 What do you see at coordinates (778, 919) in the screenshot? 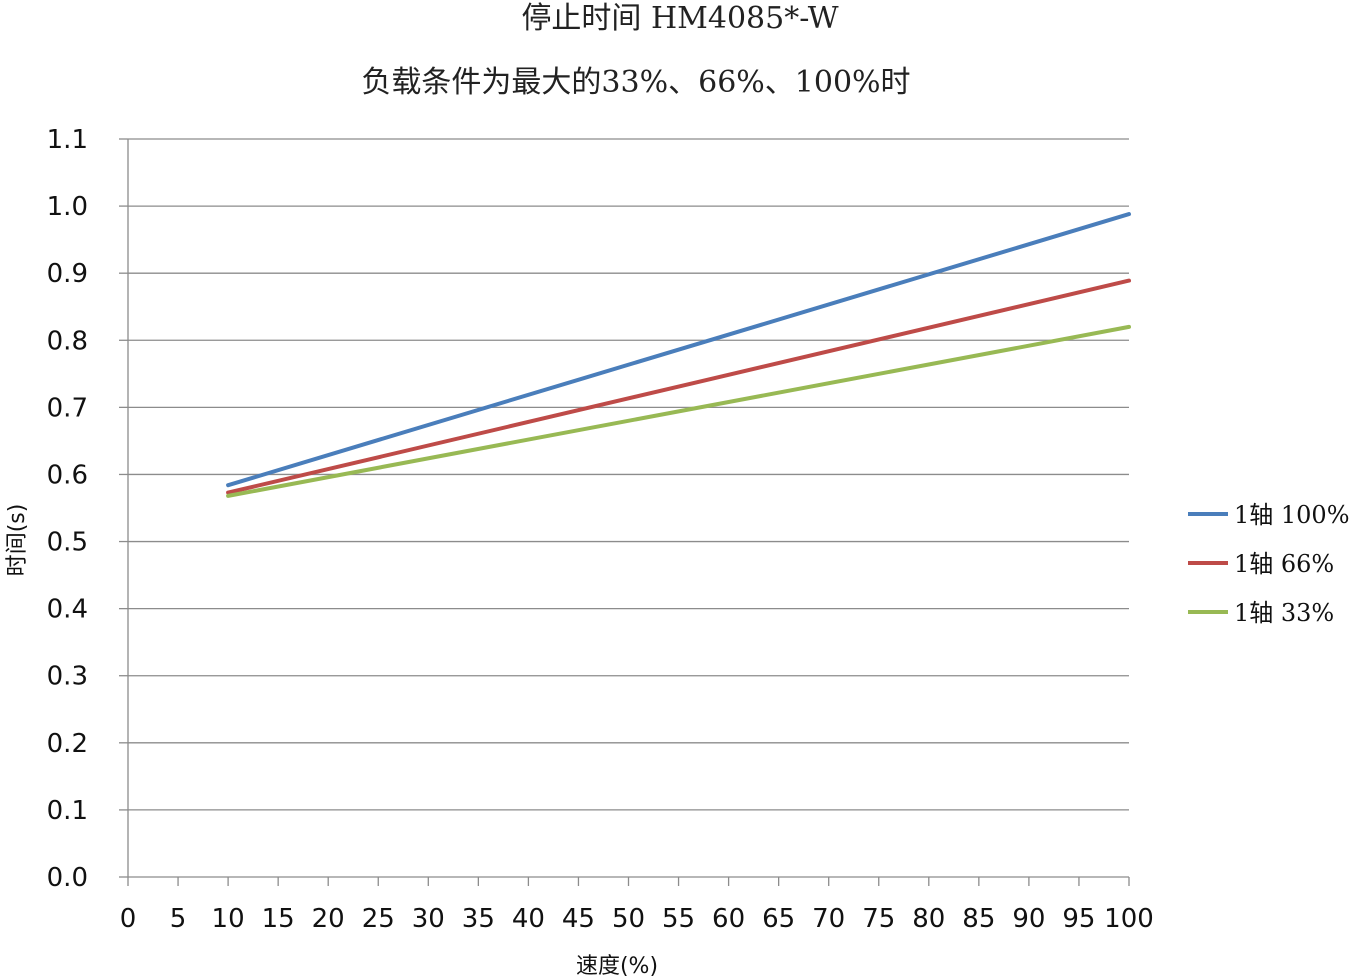
I see `x-tick-label: 65` at bounding box center [778, 919].